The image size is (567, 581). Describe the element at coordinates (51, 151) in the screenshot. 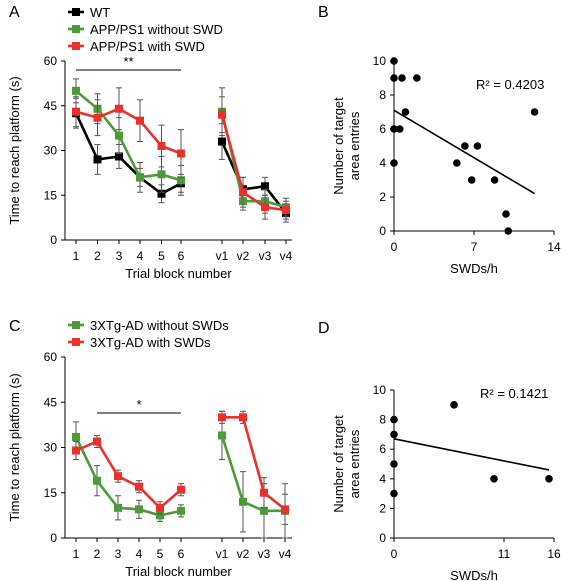

I see `y-tick-label: 30` at that location.